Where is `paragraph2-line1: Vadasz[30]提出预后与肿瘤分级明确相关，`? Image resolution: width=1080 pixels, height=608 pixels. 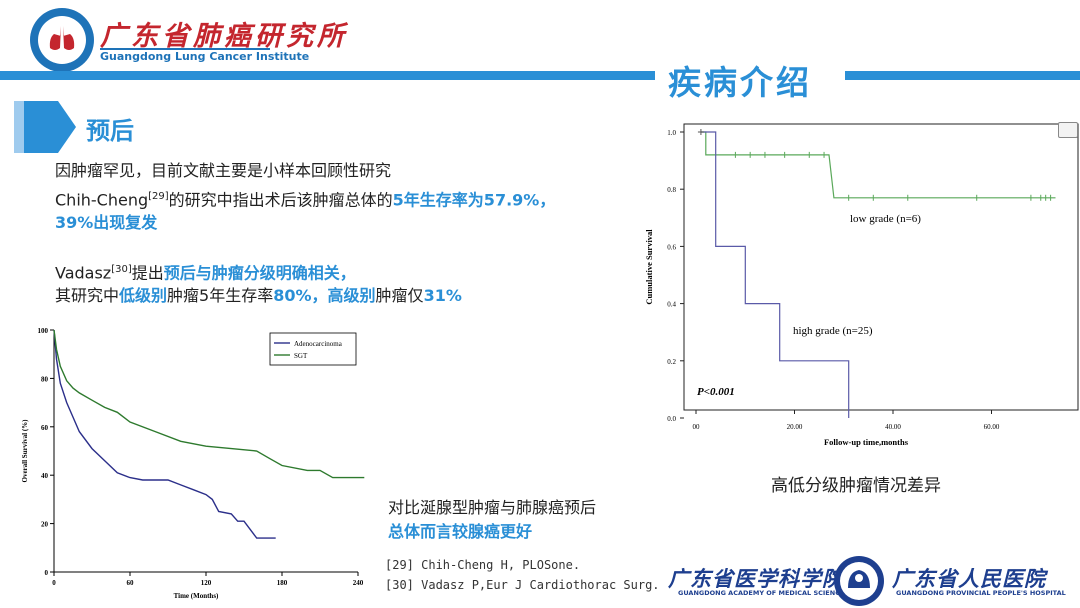
paragraph2-line1: Vadasz[30]提出预后与肿瘤分级明确相关， is located at coordinates (205, 271).